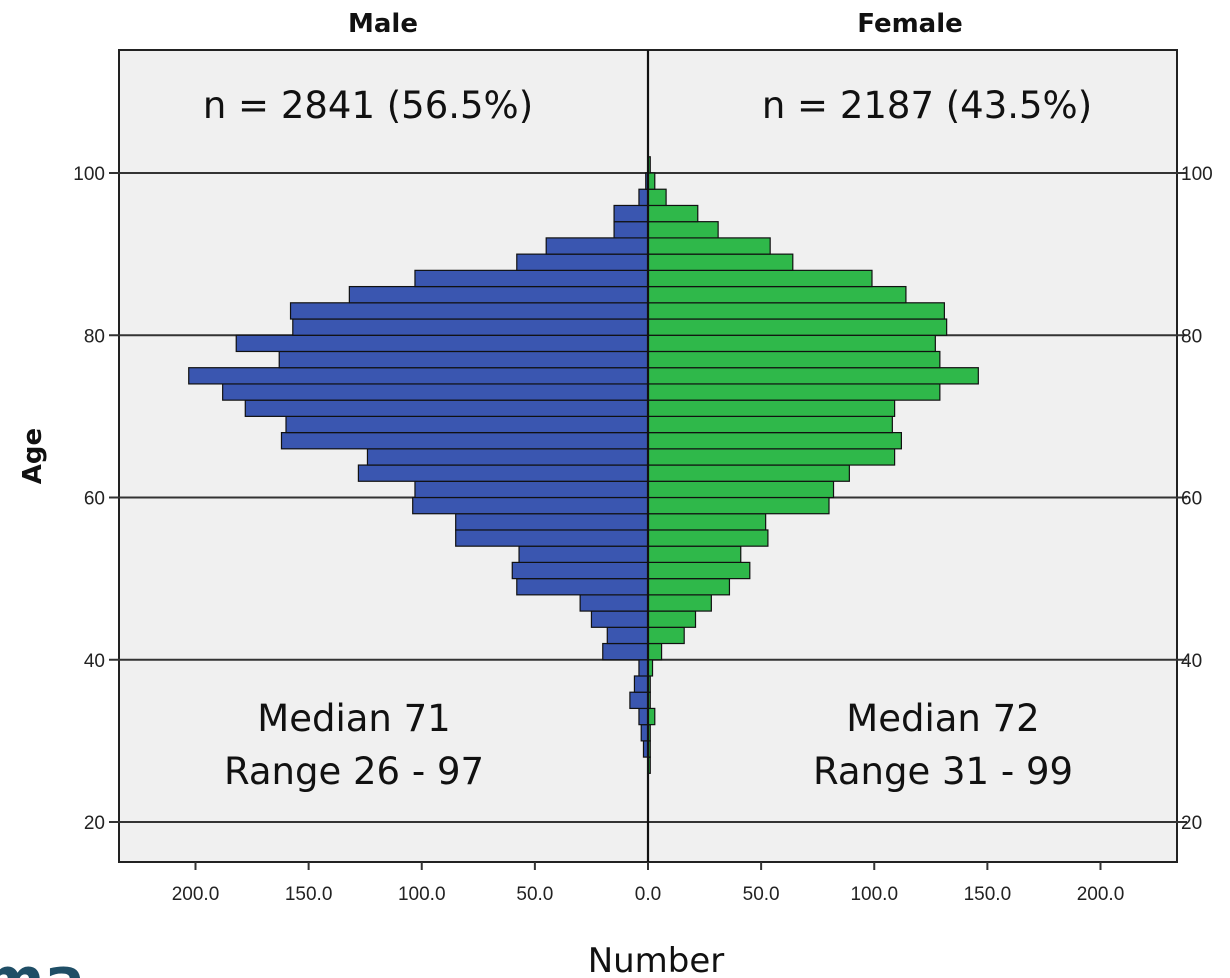 This screenshot has height=978, width=1230. I want to click on y-tick-label-right-80: 80, so click(1191, 336).